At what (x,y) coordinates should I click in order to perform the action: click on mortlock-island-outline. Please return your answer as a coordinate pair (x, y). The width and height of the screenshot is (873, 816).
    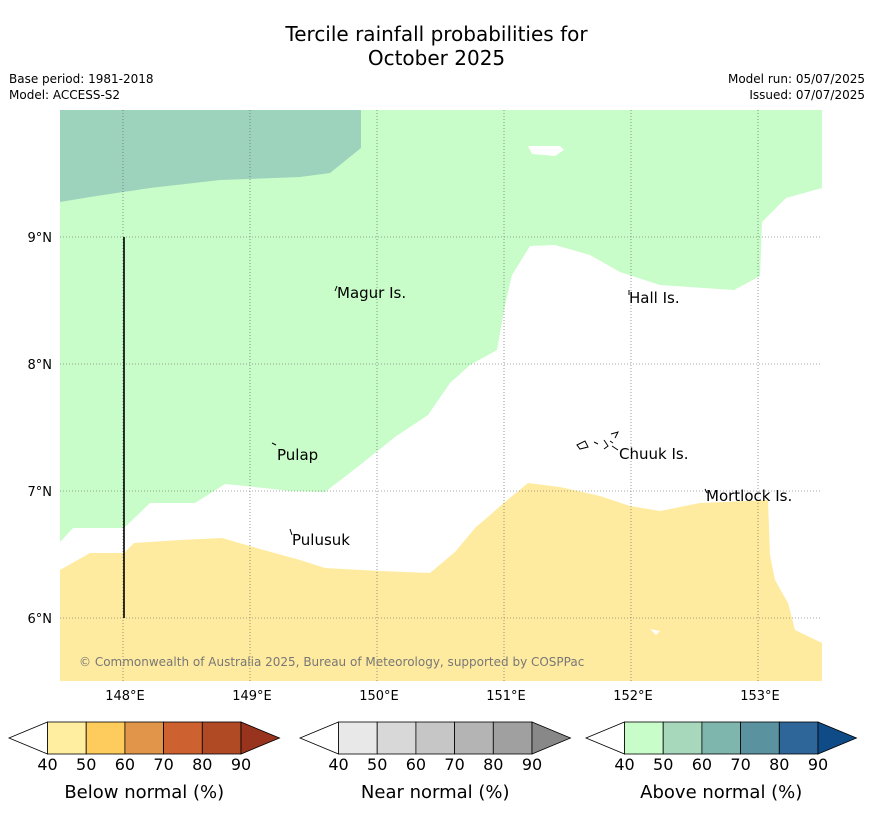
    Looking at the image, I should click on (706, 491).